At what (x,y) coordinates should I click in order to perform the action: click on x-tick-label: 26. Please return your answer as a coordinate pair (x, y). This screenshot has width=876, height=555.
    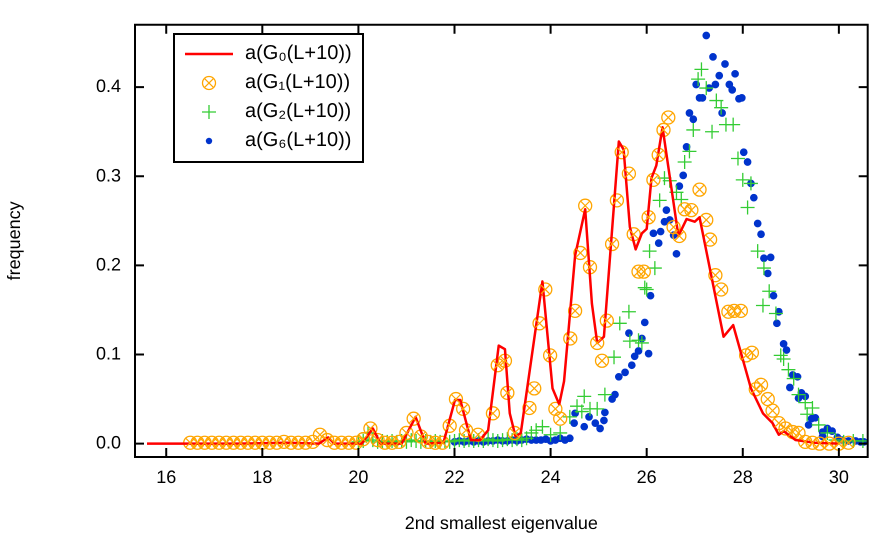
    Looking at the image, I should click on (646, 476).